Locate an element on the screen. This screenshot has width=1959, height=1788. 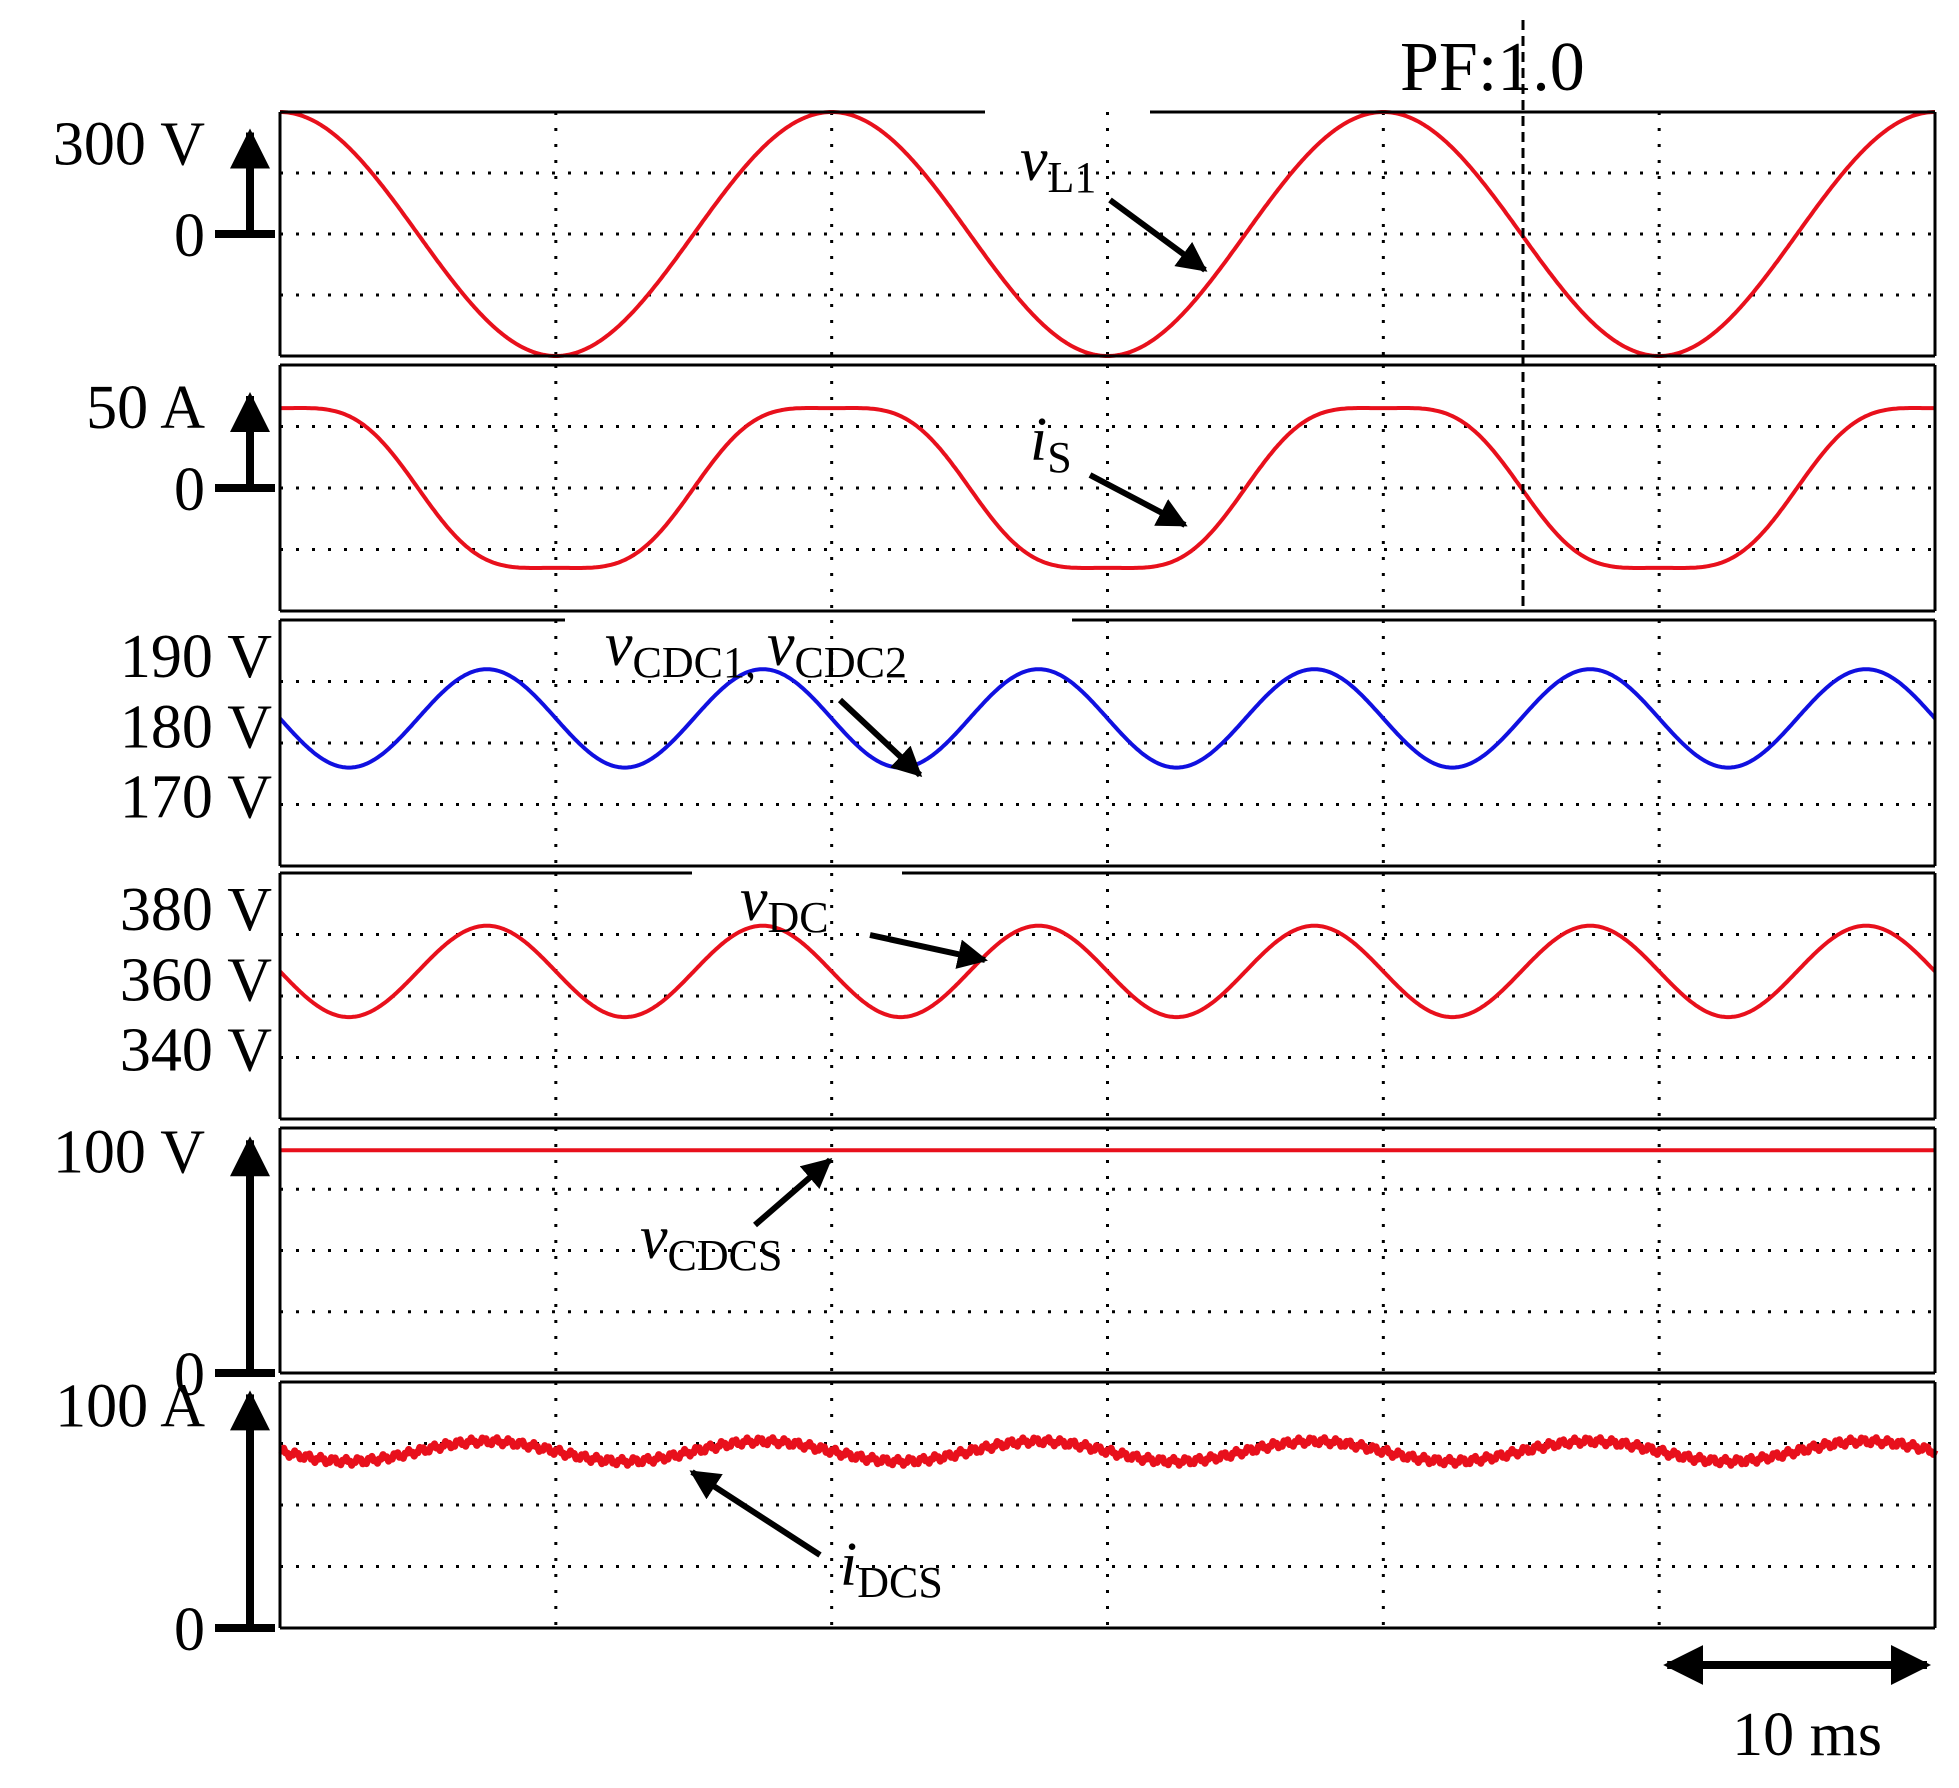
trace-label-sub: DCS is located at coordinates (900, 1582).